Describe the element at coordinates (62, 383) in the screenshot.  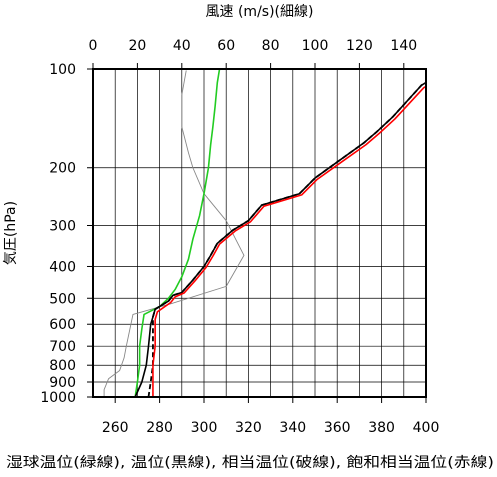
I see `y-tick-label: 900` at that location.